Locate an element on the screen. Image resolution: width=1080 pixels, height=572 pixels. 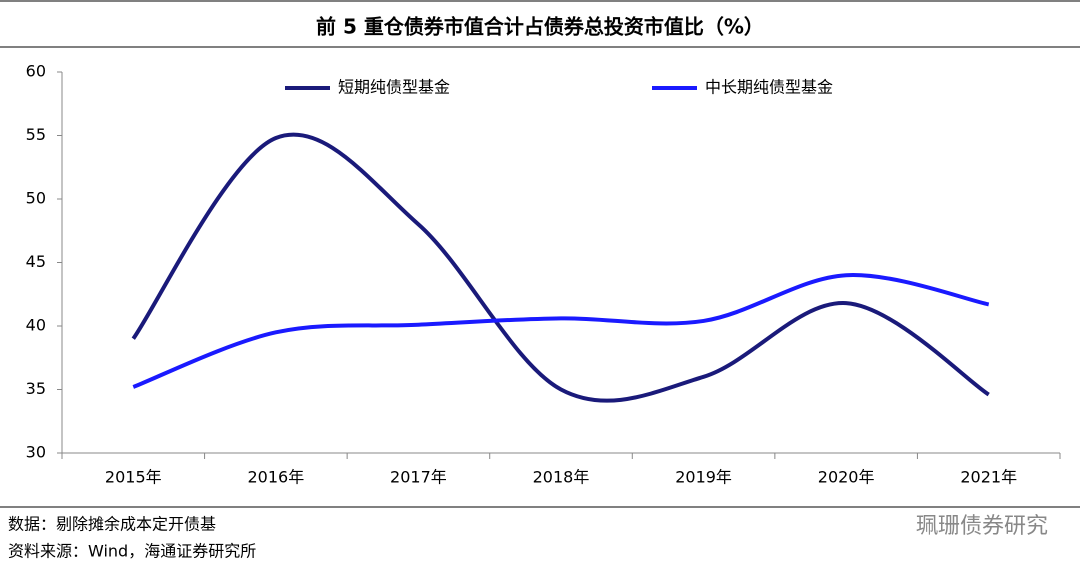
source: 资料来源：Wind，海通证券研究所 is located at coordinates (132, 551).